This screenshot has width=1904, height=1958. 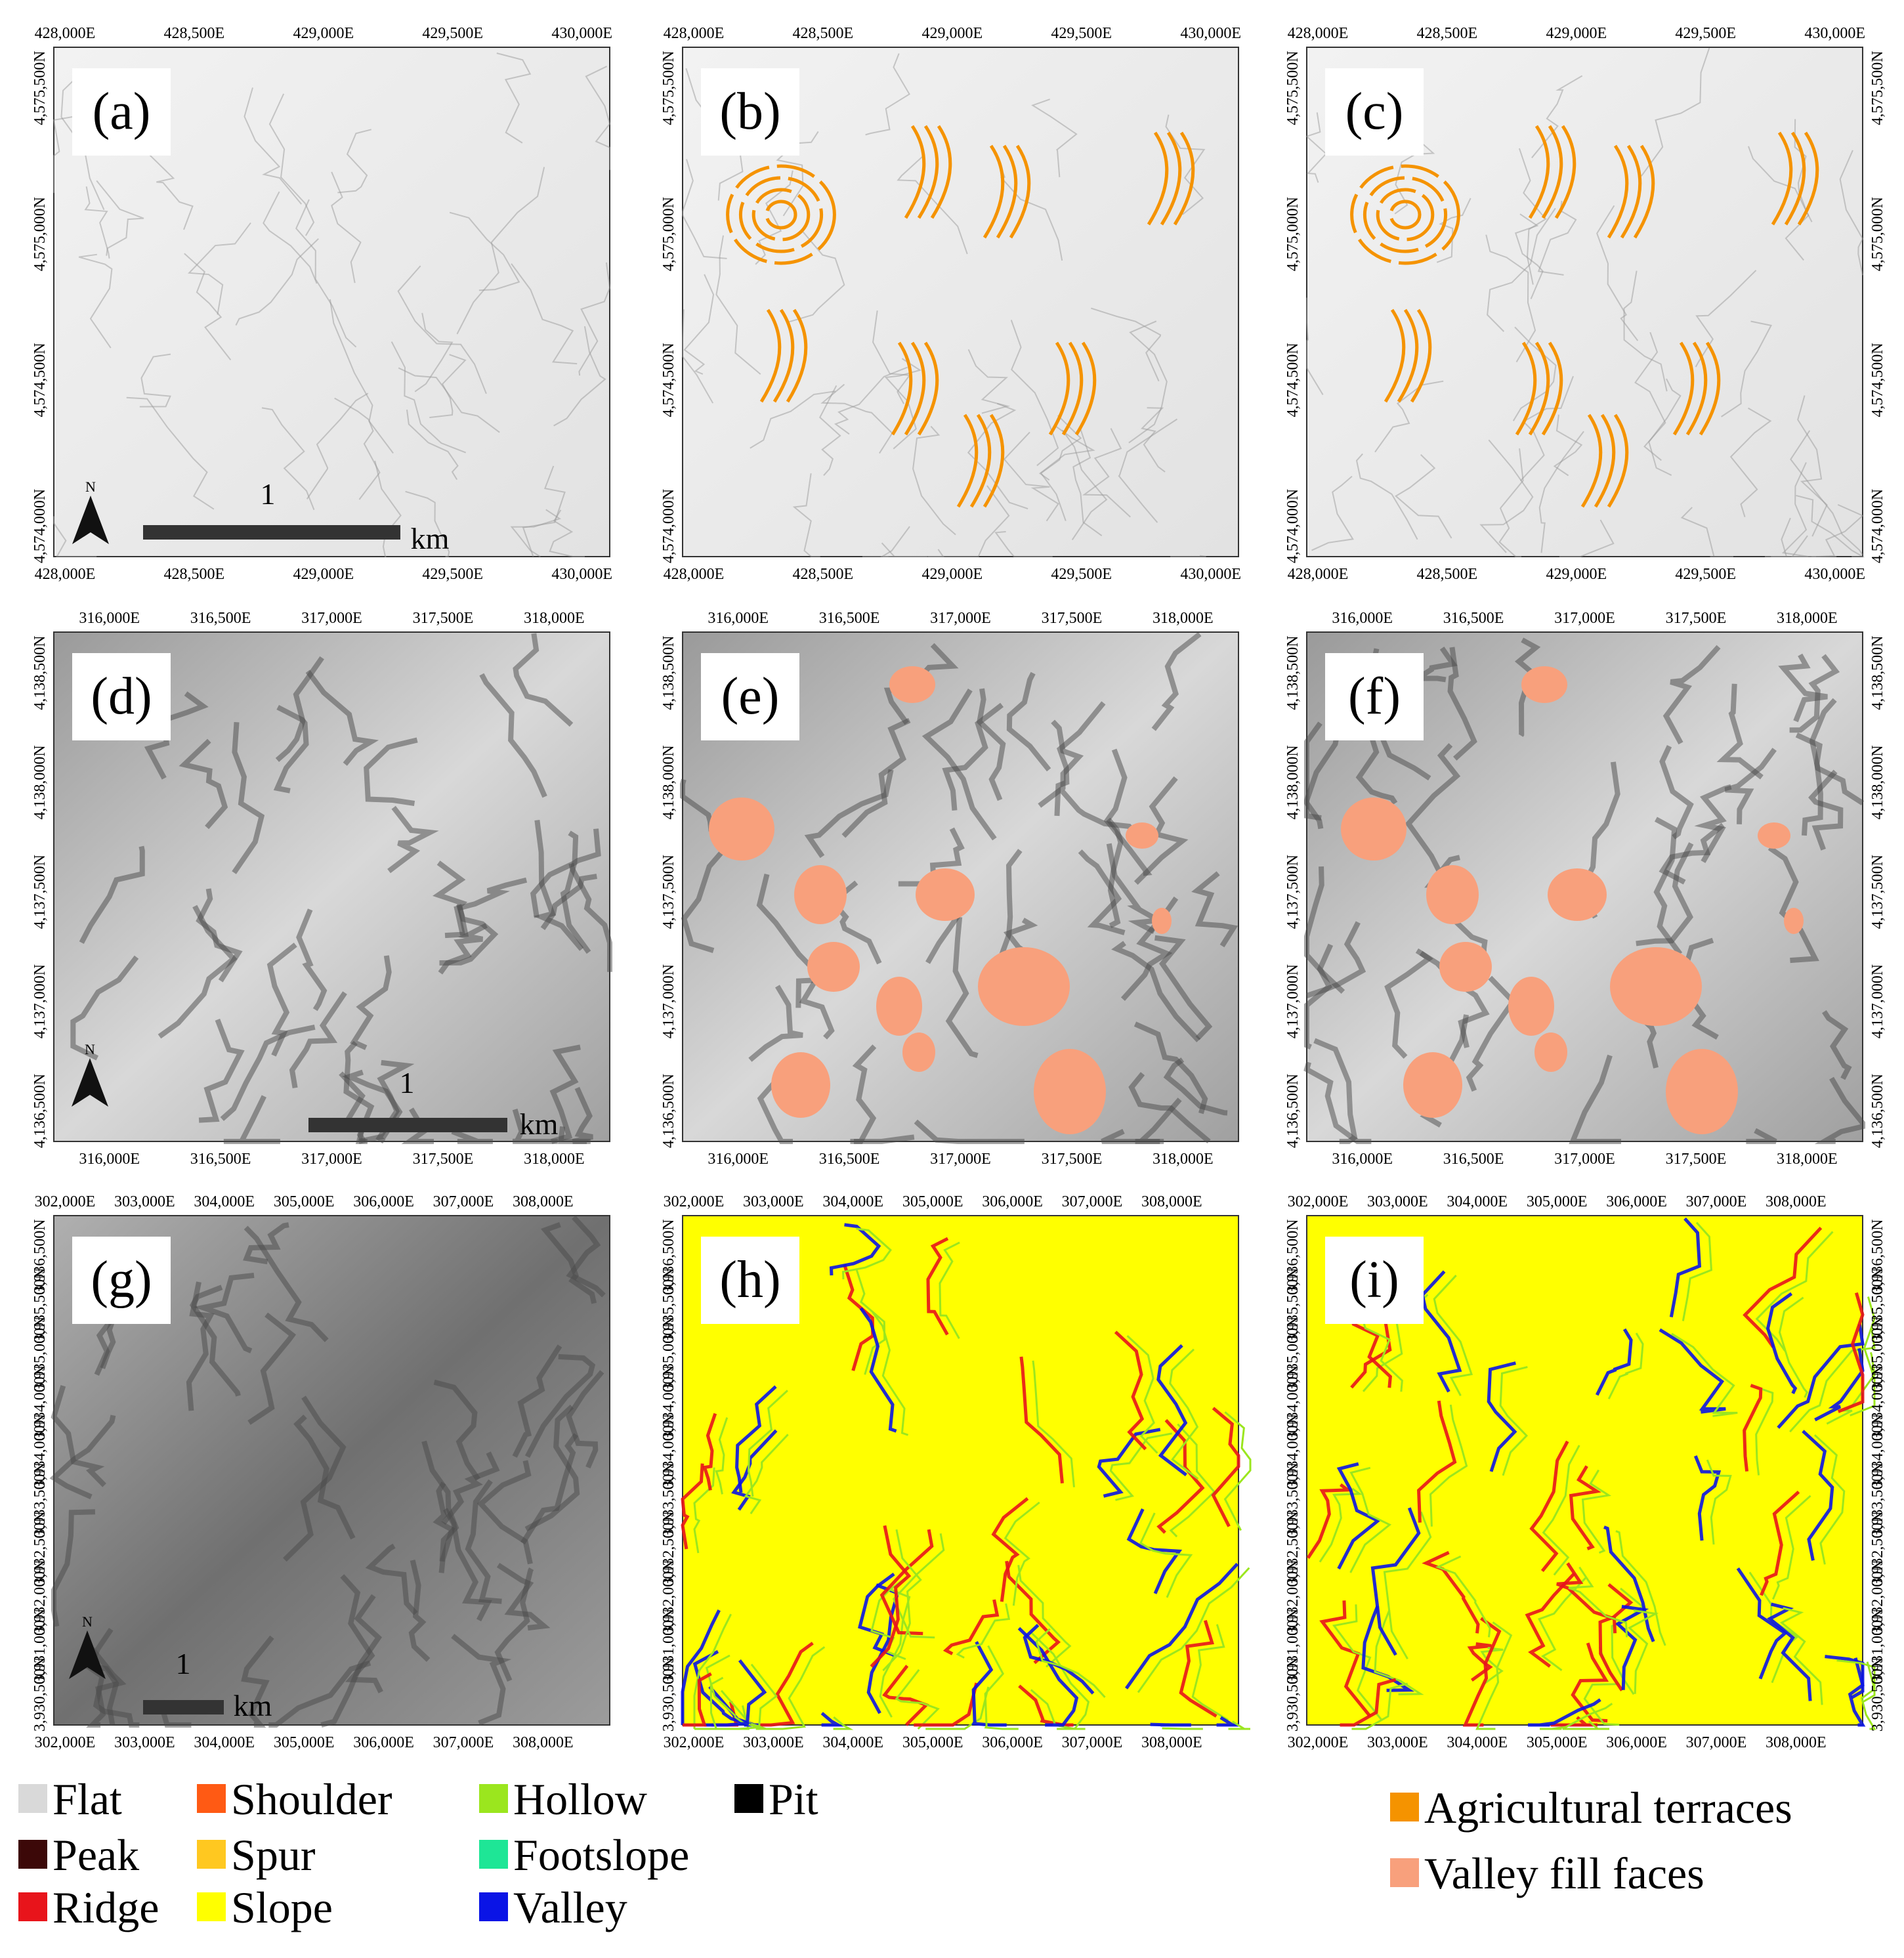 What do you see at coordinates (1292, 1354) in the screenshot?
I see `y-tick-label: 3,935,000N` at bounding box center [1292, 1354].